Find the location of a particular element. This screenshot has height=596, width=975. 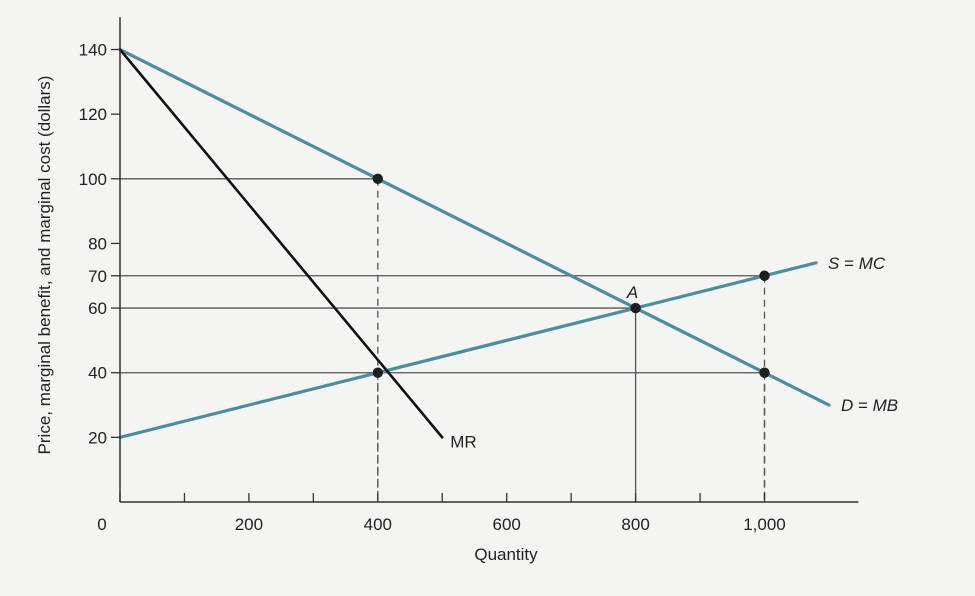

x-tick-label-200: 200 is located at coordinates (249, 524).